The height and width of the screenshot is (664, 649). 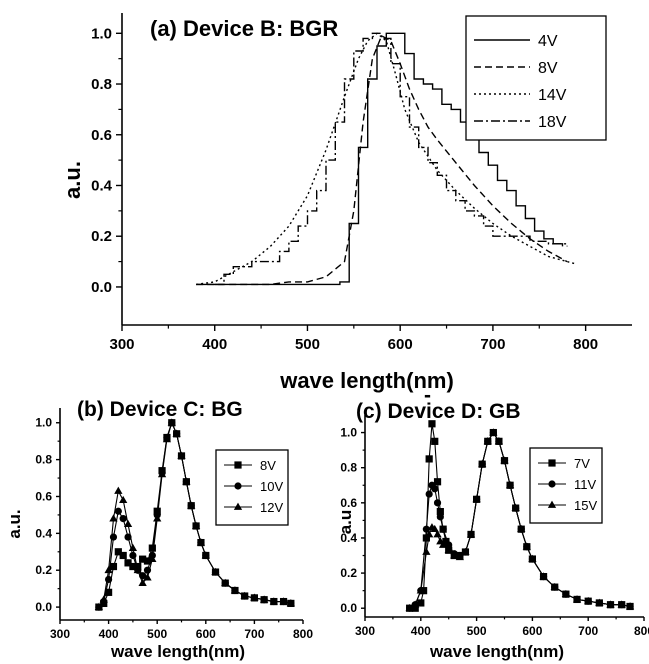 I want to click on panel-b-legend-box, so click(x=252, y=487).